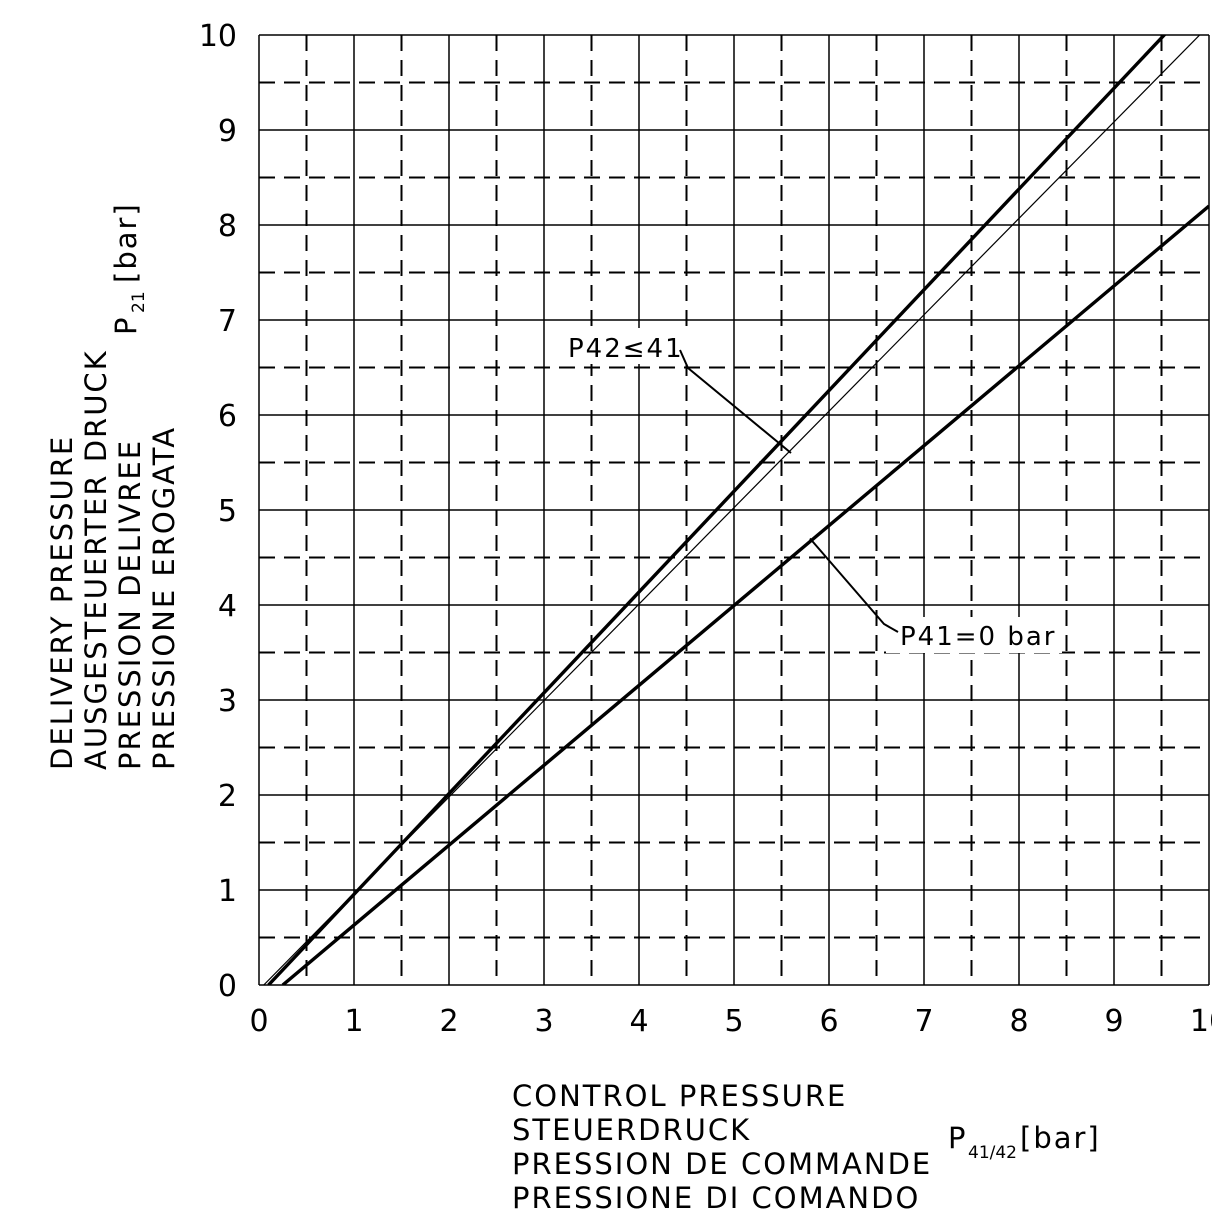 Image resolution: width=1212 pixels, height=1216 pixels. Describe the element at coordinates (218, 36) in the screenshot. I see `y-tick-label: 10` at that location.